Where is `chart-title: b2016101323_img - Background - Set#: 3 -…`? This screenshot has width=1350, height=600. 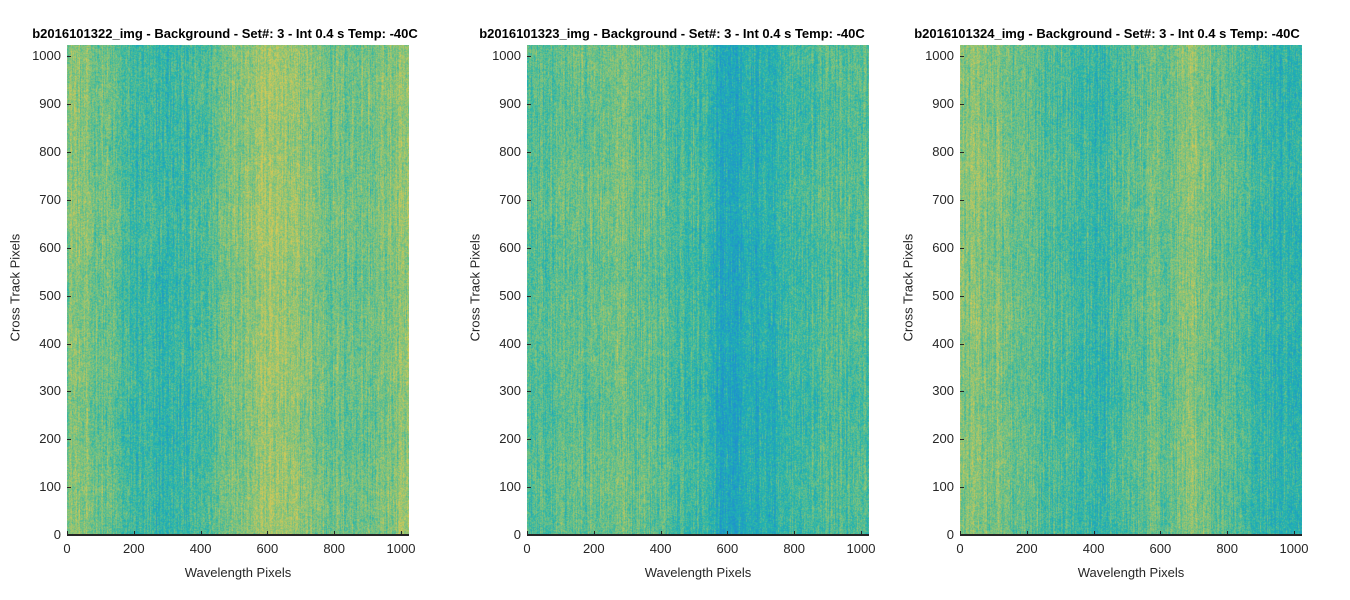 chart-title: b2016101323_img - Background - Set#: 3 -… is located at coordinates (672, 33).